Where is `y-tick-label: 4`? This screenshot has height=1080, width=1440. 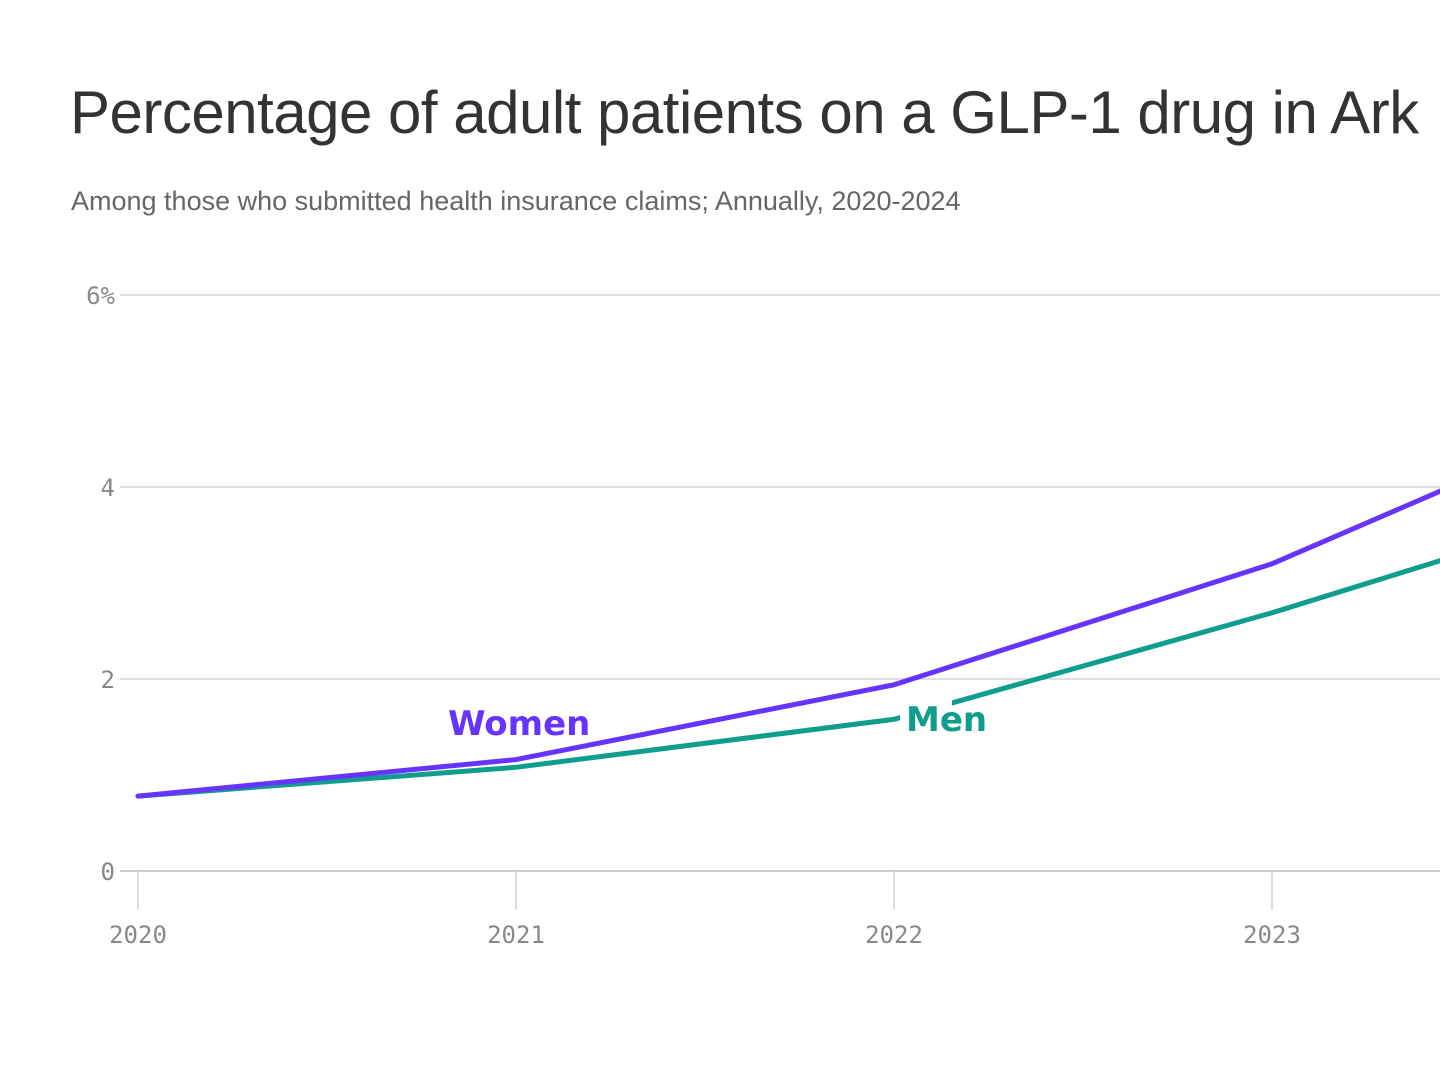
y-tick-label: 4 is located at coordinates (108, 488).